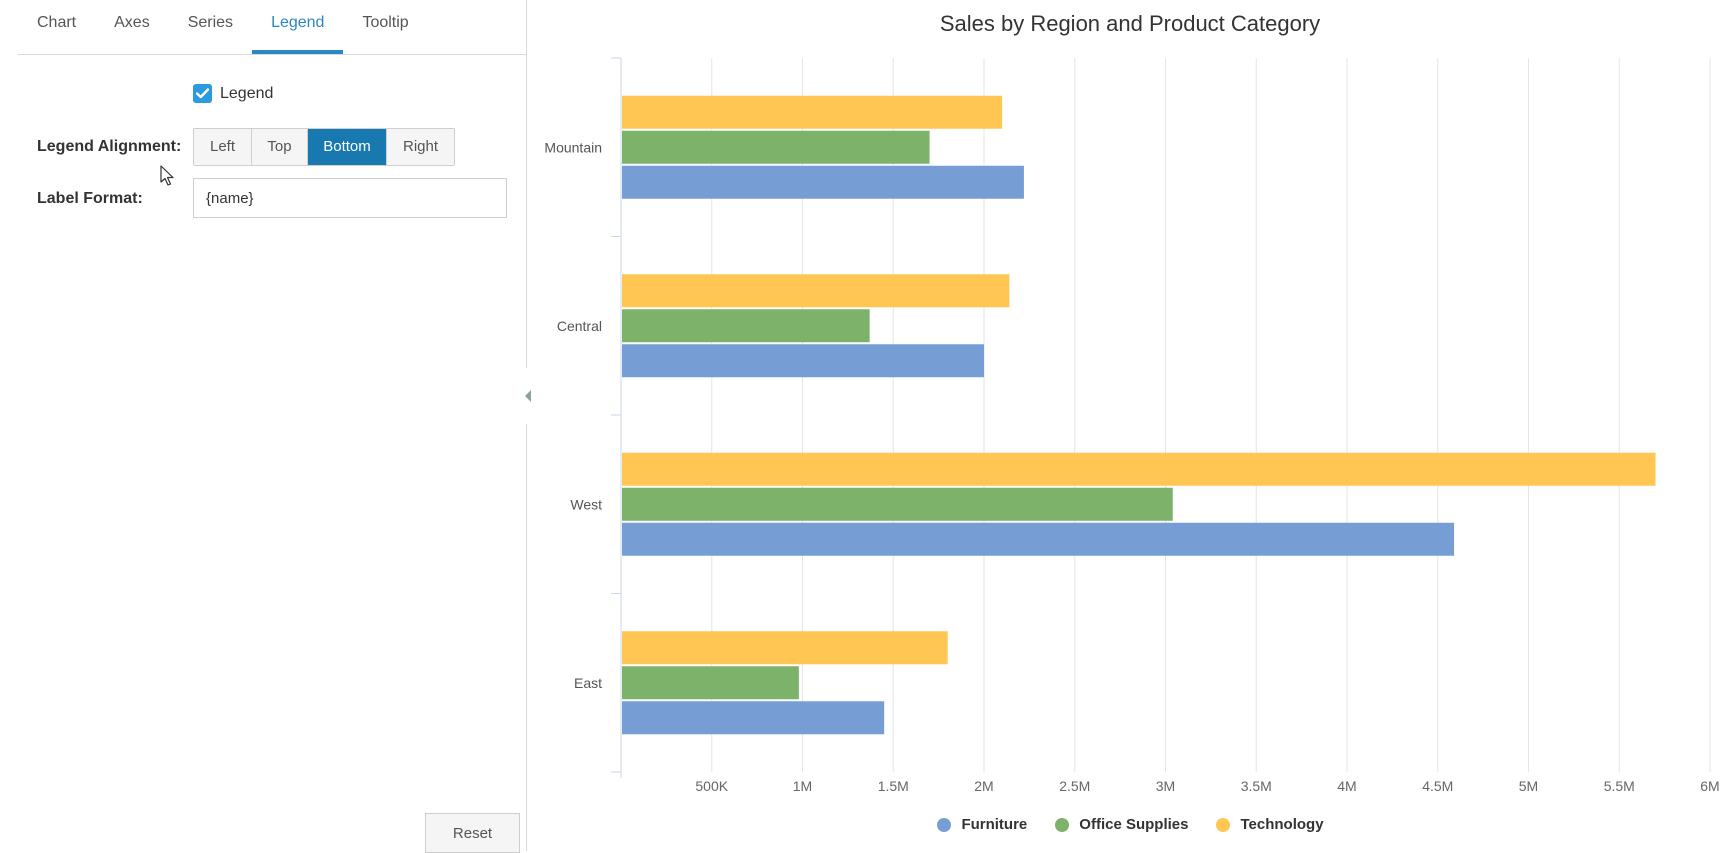 Image resolution: width=1733 pixels, height=853 pixels. I want to click on bar-mountain-office-supplies, so click(776, 147).